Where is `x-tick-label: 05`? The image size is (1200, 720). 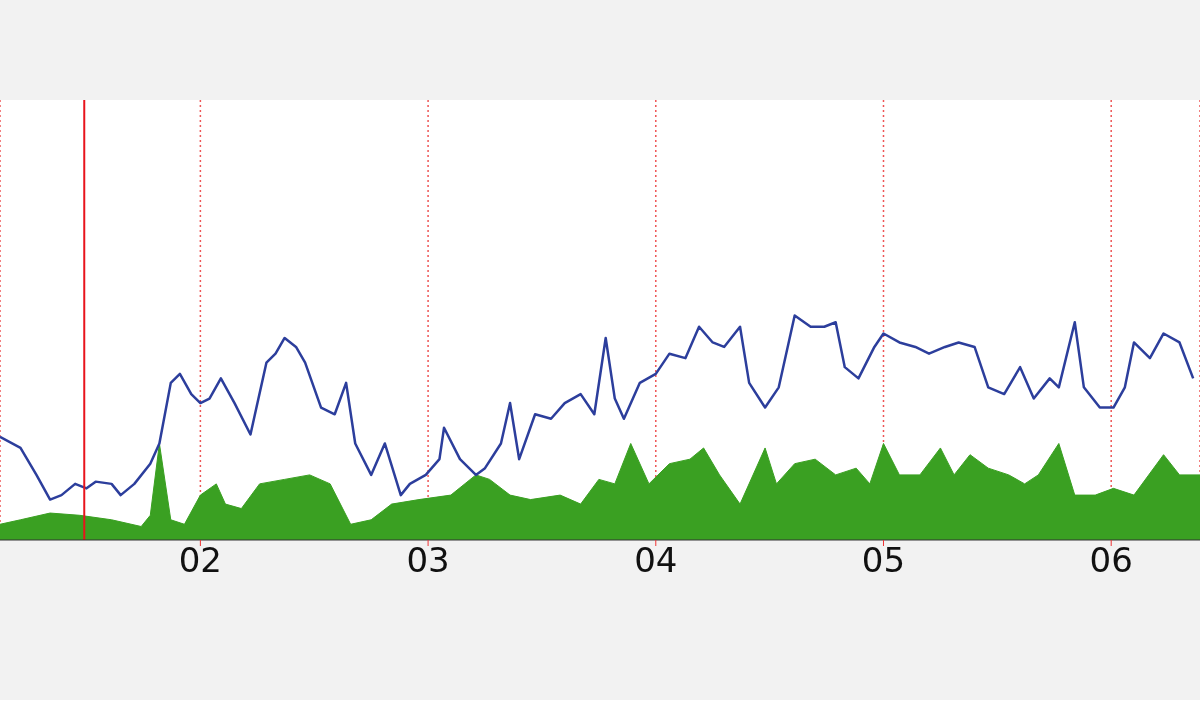 x-tick-label: 05 is located at coordinates (883, 560).